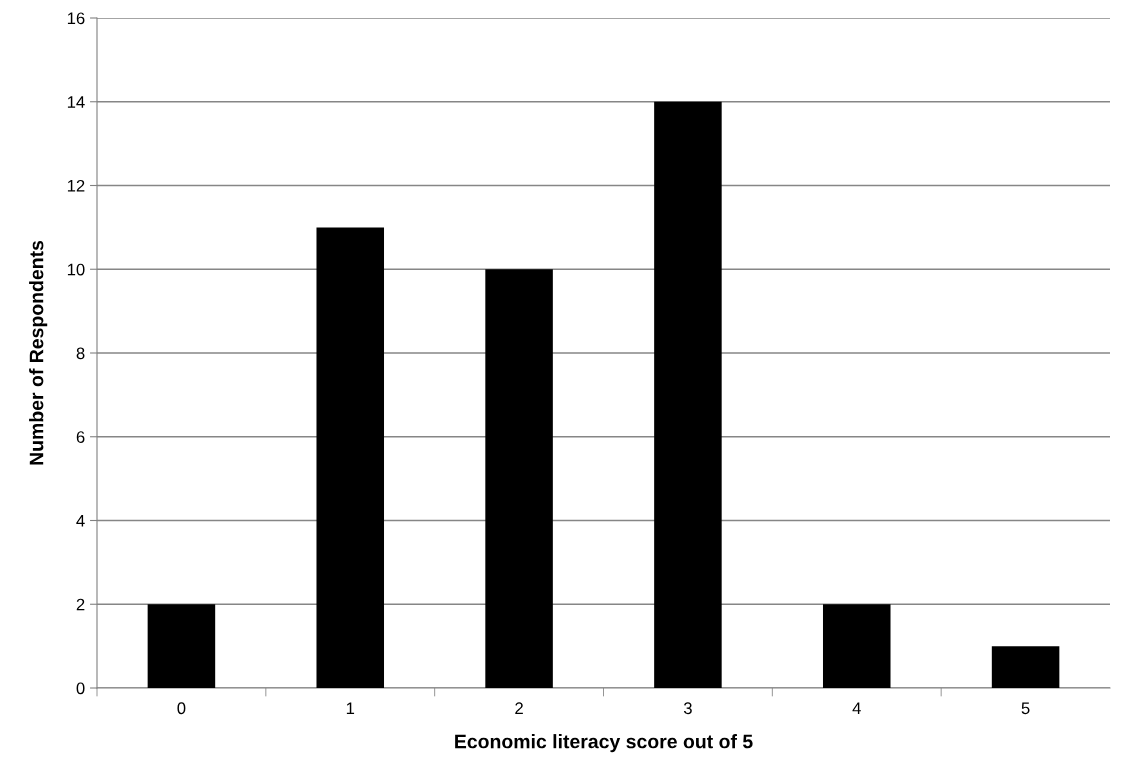 The image size is (1130, 776). What do you see at coordinates (38, 352) in the screenshot?
I see `y-axis-title: Number of Respondents` at bounding box center [38, 352].